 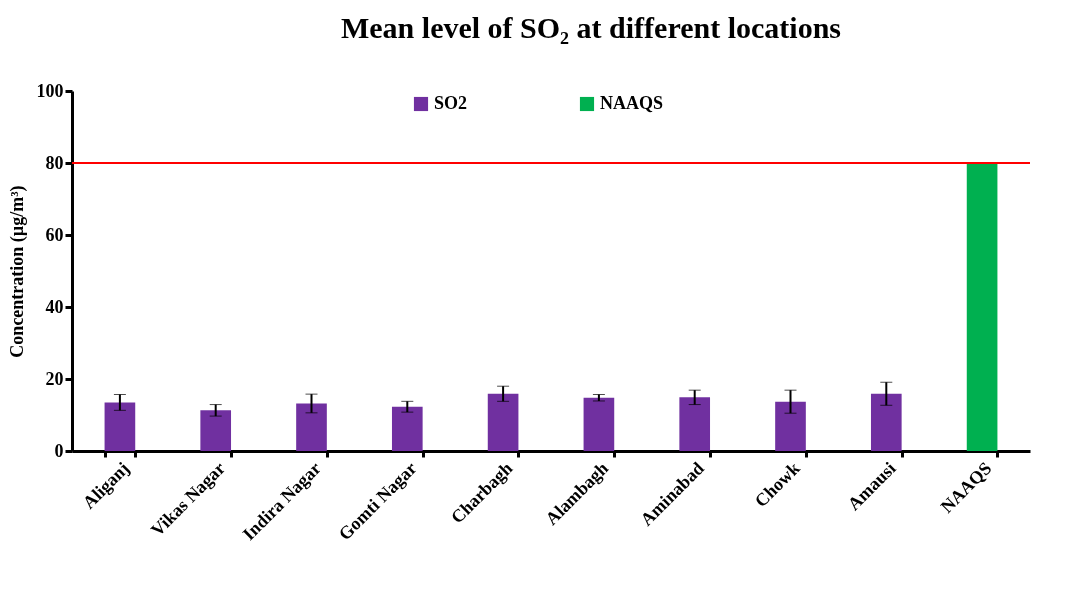 I want to click on legend-label: NAAQS, so click(x=632, y=103).